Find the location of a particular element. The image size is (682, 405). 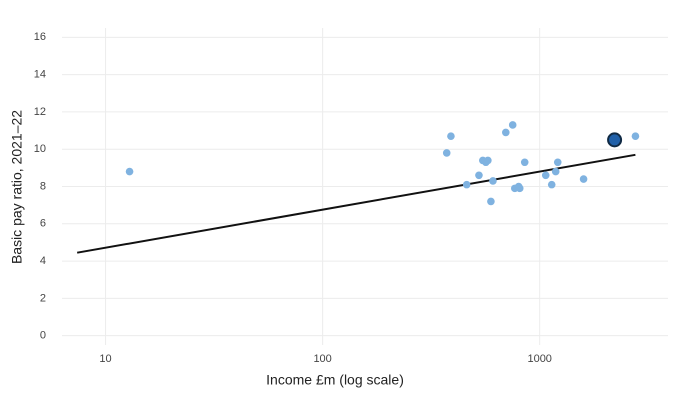

x-axis-title: Income £m (log scale) is located at coordinates (335, 380).